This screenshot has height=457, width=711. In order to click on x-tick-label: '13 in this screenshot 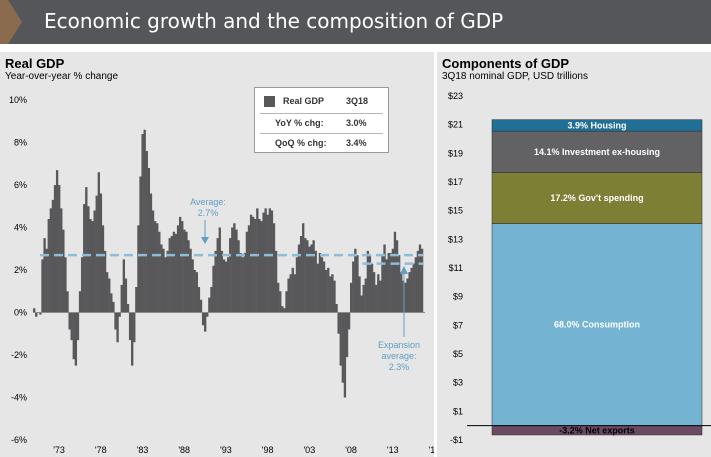, I will do `click(393, 450)`.